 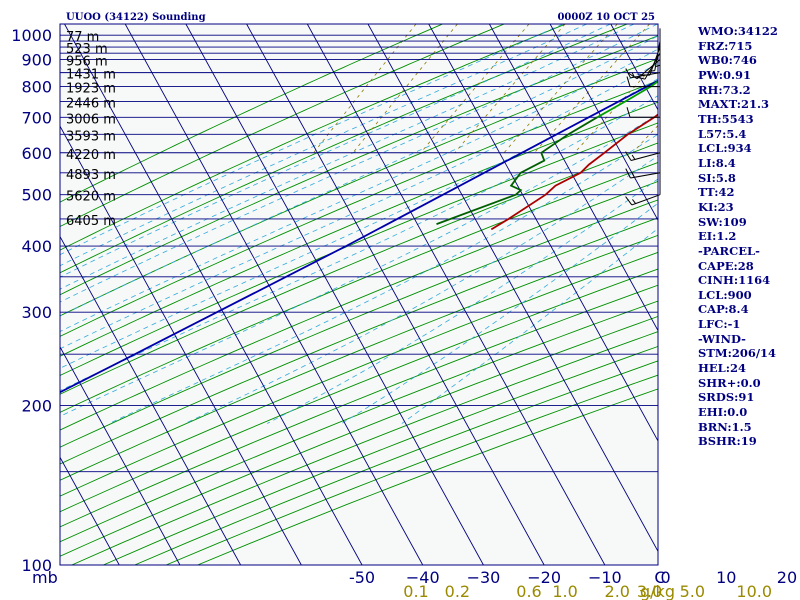 What do you see at coordinates (36, 87) in the screenshot?
I see `pressure-tick-label: 800` at bounding box center [36, 87].